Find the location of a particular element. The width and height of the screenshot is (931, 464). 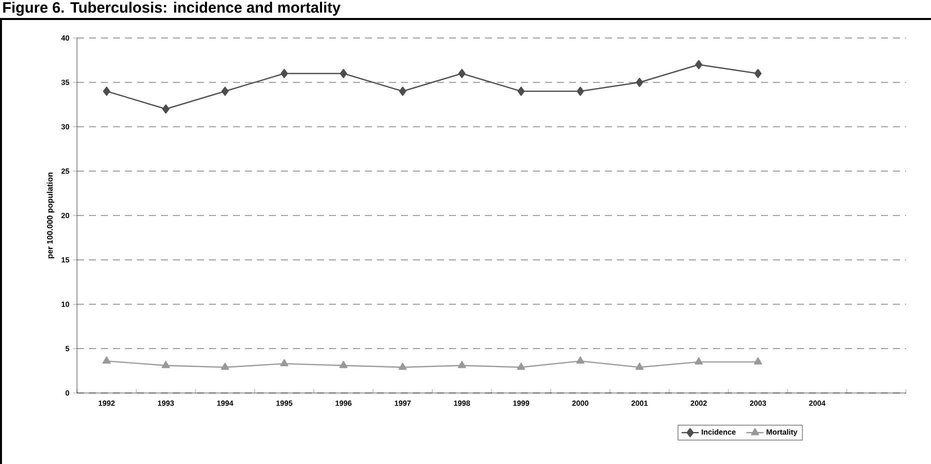

y-axis-title: per 100.000 population is located at coordinates (50, 215).